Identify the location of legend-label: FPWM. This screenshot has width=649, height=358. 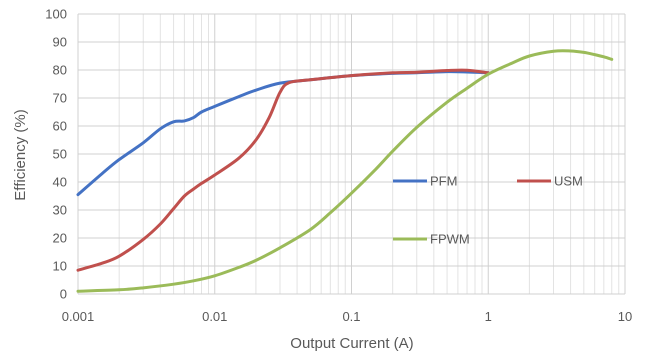
(450, 239).